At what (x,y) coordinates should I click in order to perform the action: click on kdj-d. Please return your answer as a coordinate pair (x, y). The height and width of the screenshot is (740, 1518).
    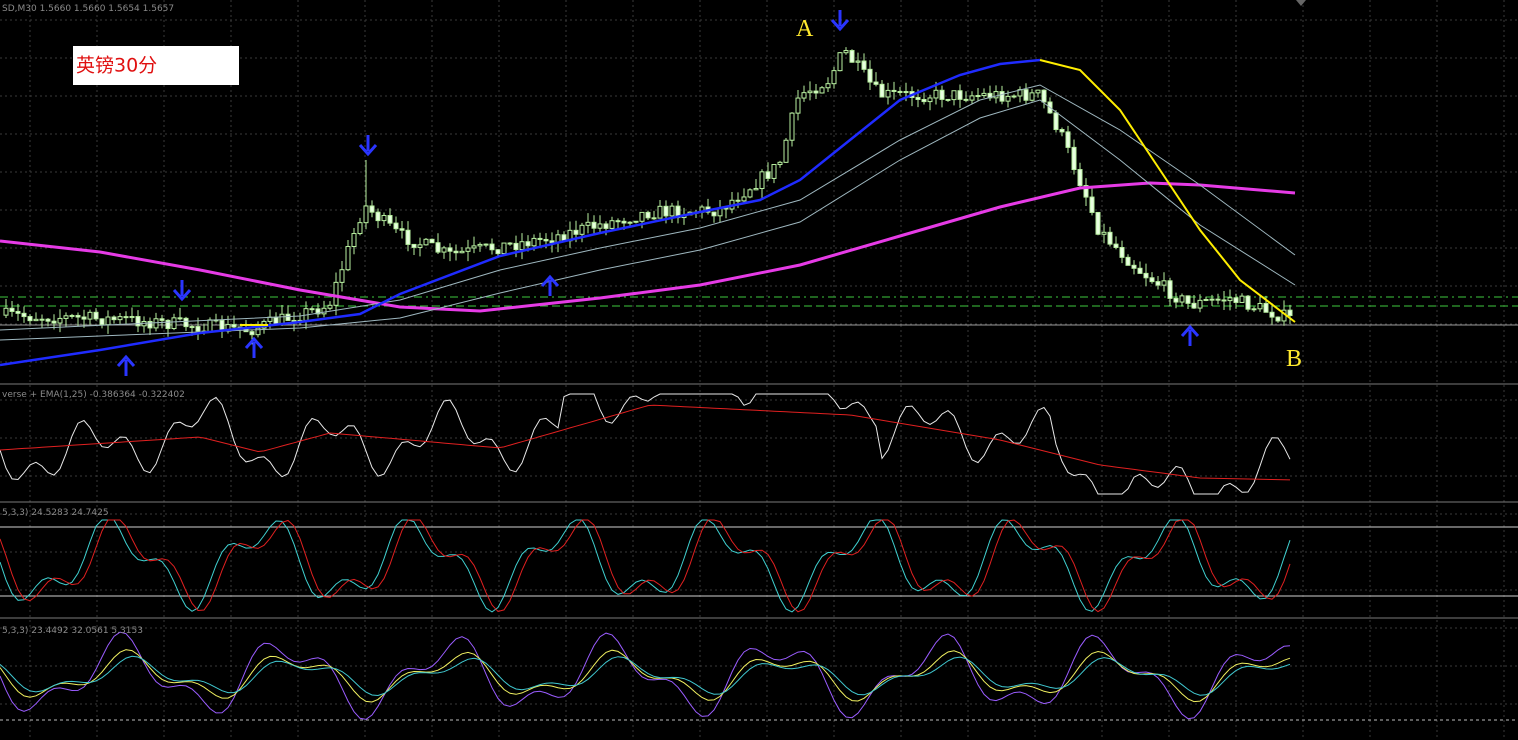
    Looking at the image, I should click on (645, 676).